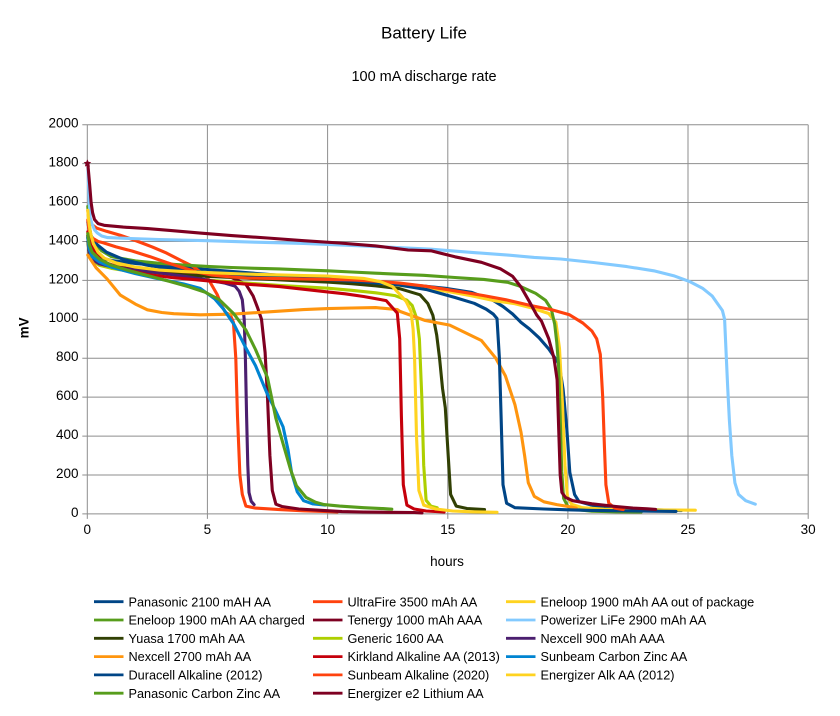 This screenshot has height=716, width=840. What do you see at coordinates (419, 676) in the screenshot?
I see `svg-text: Sunbeam Alkaline (2020)` at bounding box center [419, 676].